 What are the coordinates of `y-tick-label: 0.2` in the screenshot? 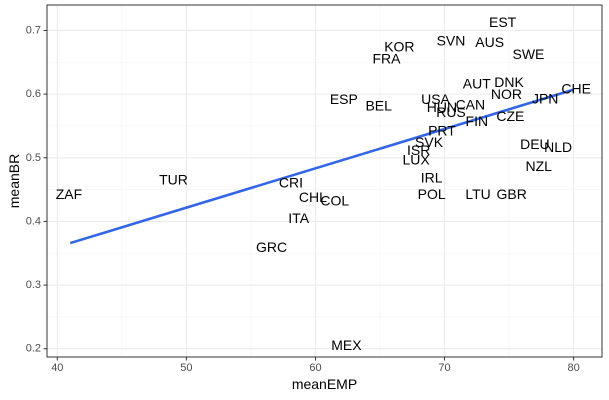 It's located at (33, 349).